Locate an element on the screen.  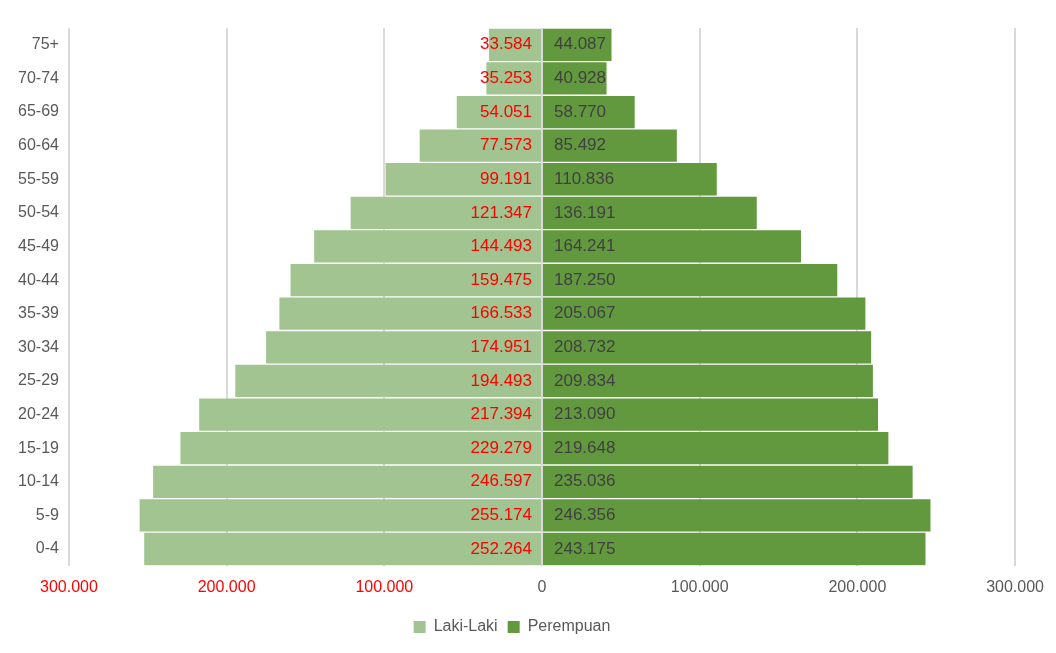
data-label: 208.732 is located at coordinates (585, 347).